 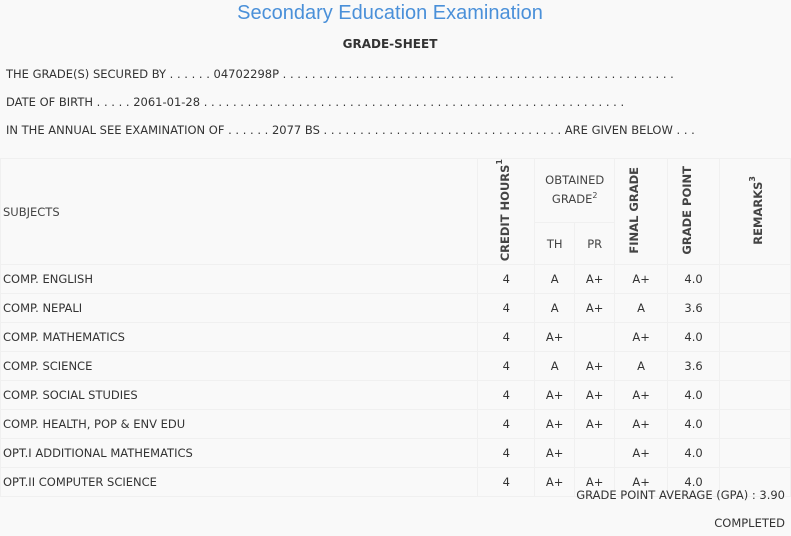 What do you see at coordinates (390, 13) in the screenshot?
I see `page-title: Secondary Education Examination` at bounding box center [390, 13].